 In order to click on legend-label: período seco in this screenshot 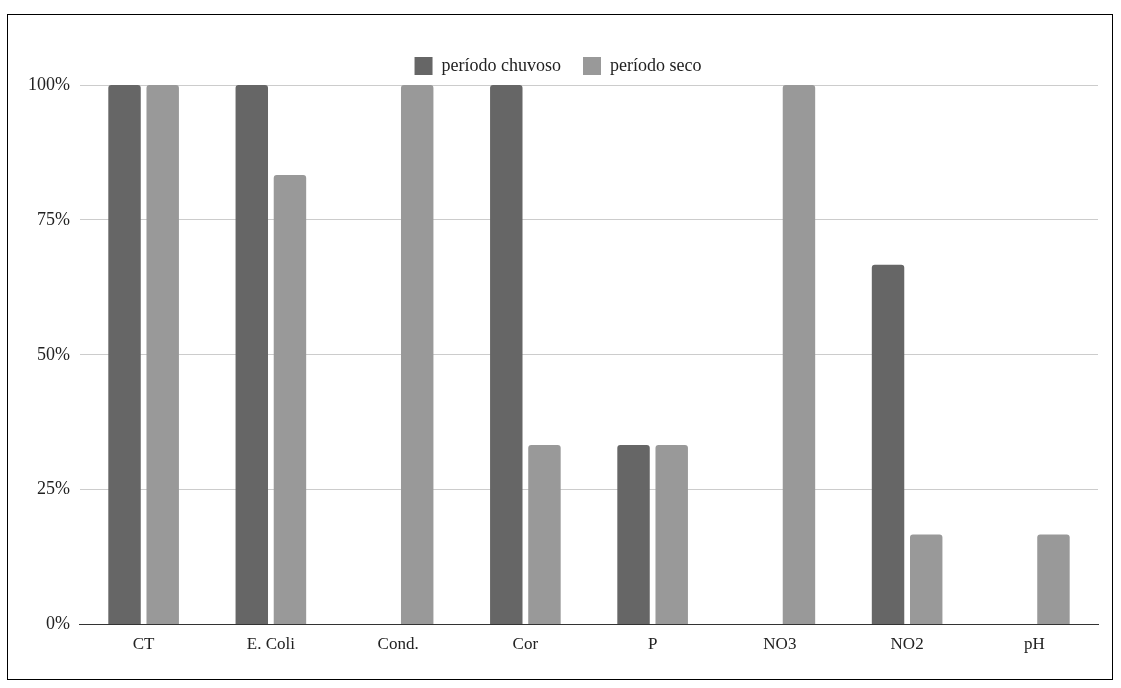, I will do `click(656, 64)`.